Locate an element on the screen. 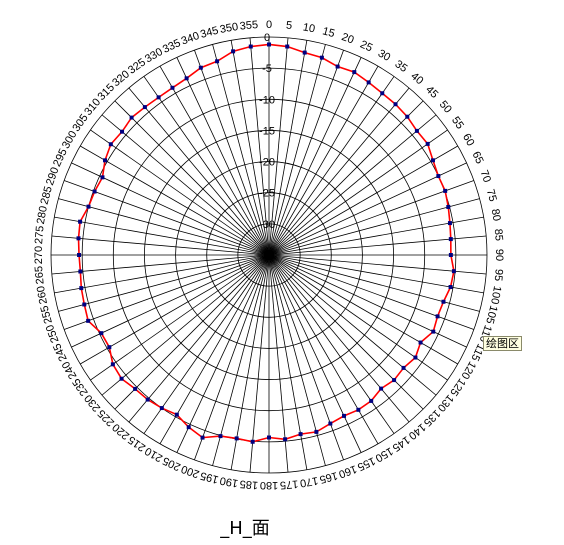  angle-tick-label: 175 is located at coordinates (288, 484).